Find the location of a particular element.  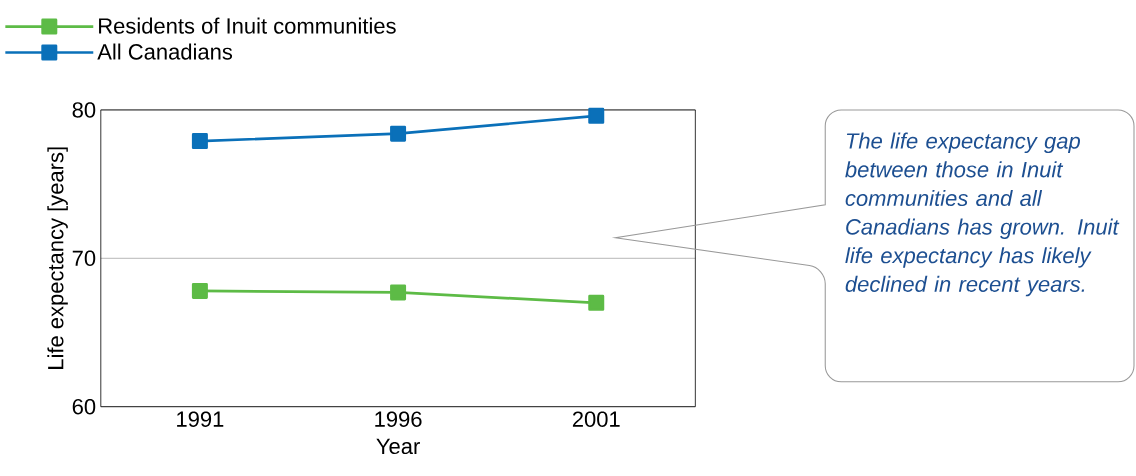

x-tick-label: 2001 is located at coordinates (596, 419).